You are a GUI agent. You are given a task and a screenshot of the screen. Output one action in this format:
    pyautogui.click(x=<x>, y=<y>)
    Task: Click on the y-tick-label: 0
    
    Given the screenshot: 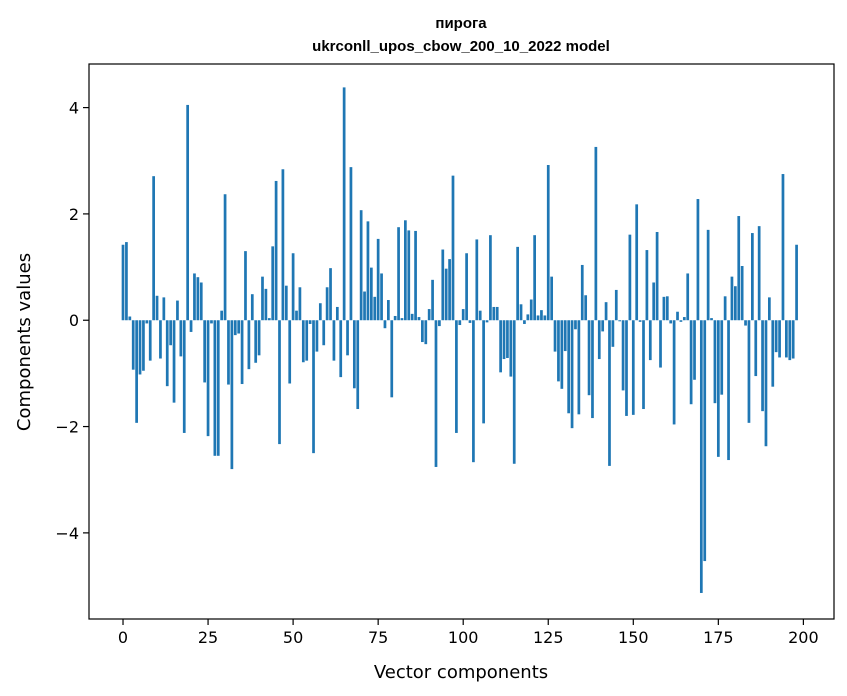 What is the action you would take?
    pyautogui.click(x=74, y=320)
    